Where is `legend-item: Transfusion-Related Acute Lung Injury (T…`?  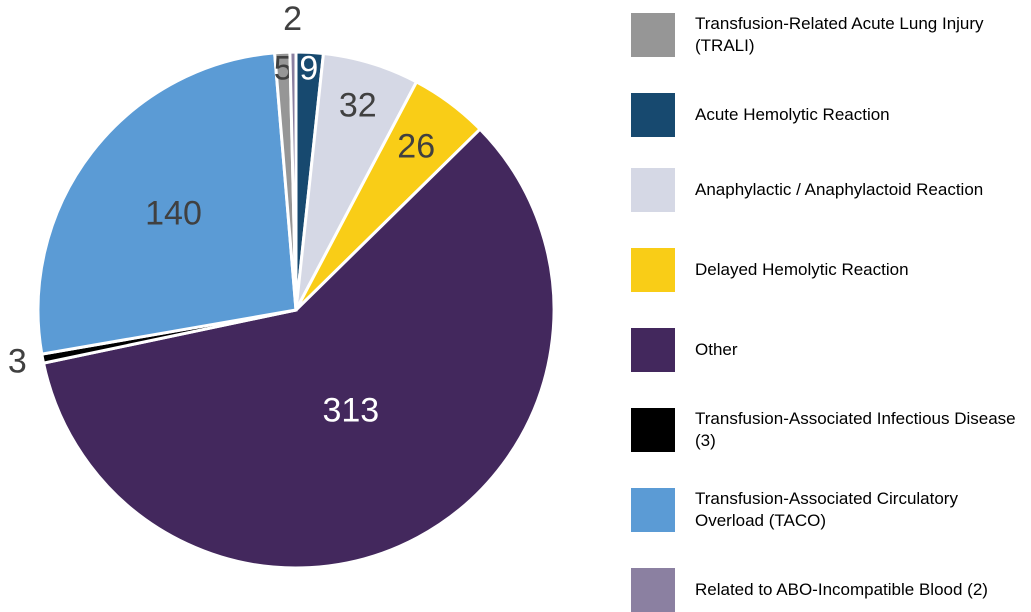 legend-item: Transfusion-Related Acute Lung Injury (T… is located at coordinates (831, 35).